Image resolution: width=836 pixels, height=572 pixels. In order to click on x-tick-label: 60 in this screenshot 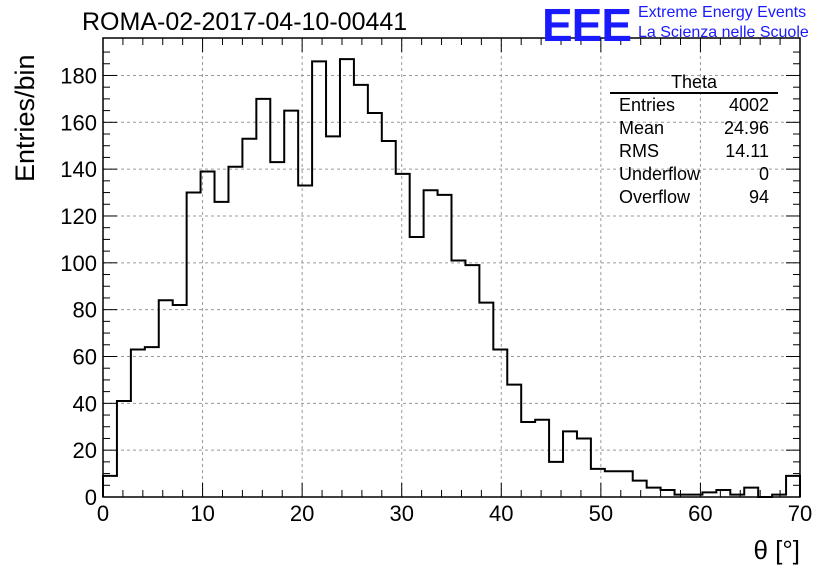, I will do `click(700, 513)`.